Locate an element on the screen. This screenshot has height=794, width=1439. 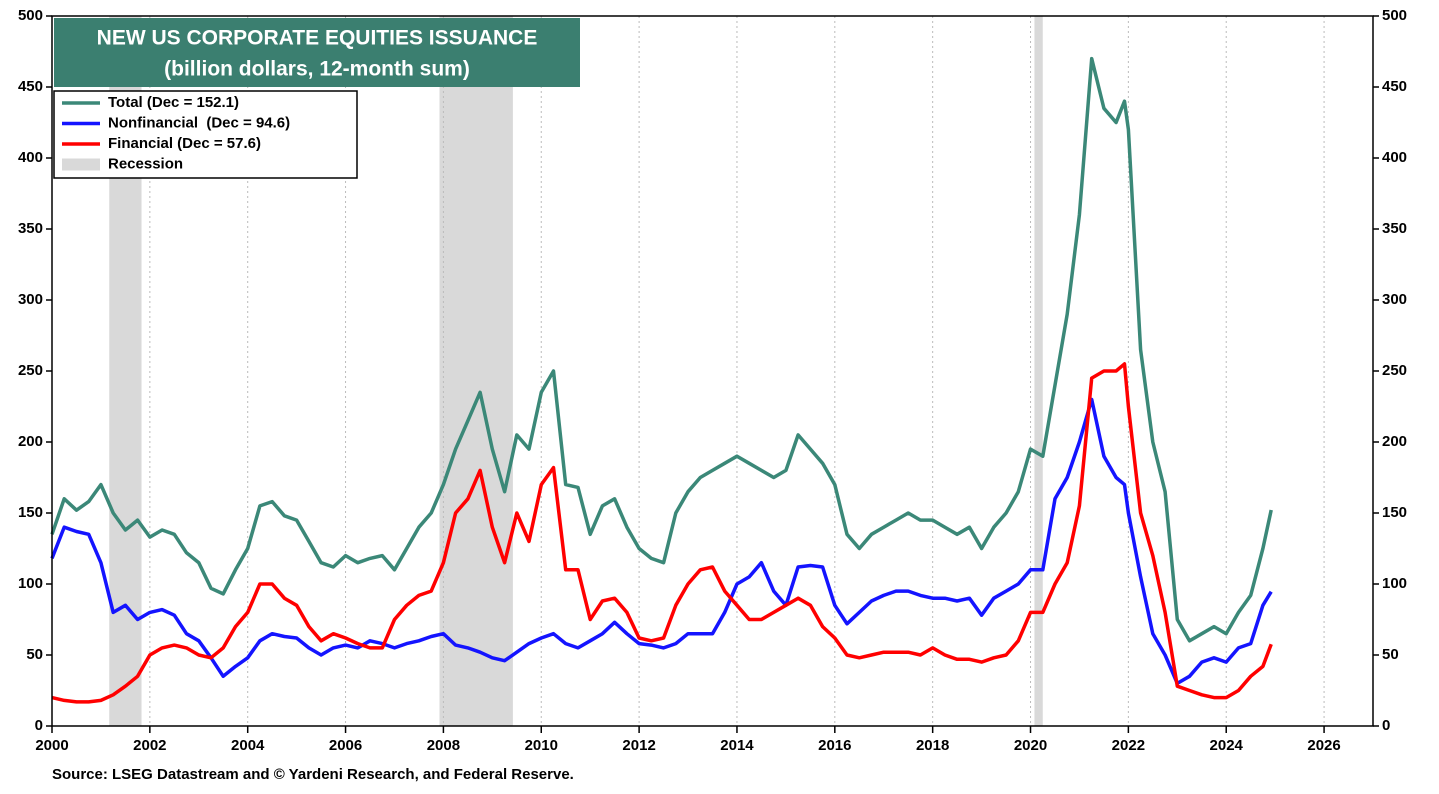
y2-tick-label: 350 is located at coordinates (1394, 228).